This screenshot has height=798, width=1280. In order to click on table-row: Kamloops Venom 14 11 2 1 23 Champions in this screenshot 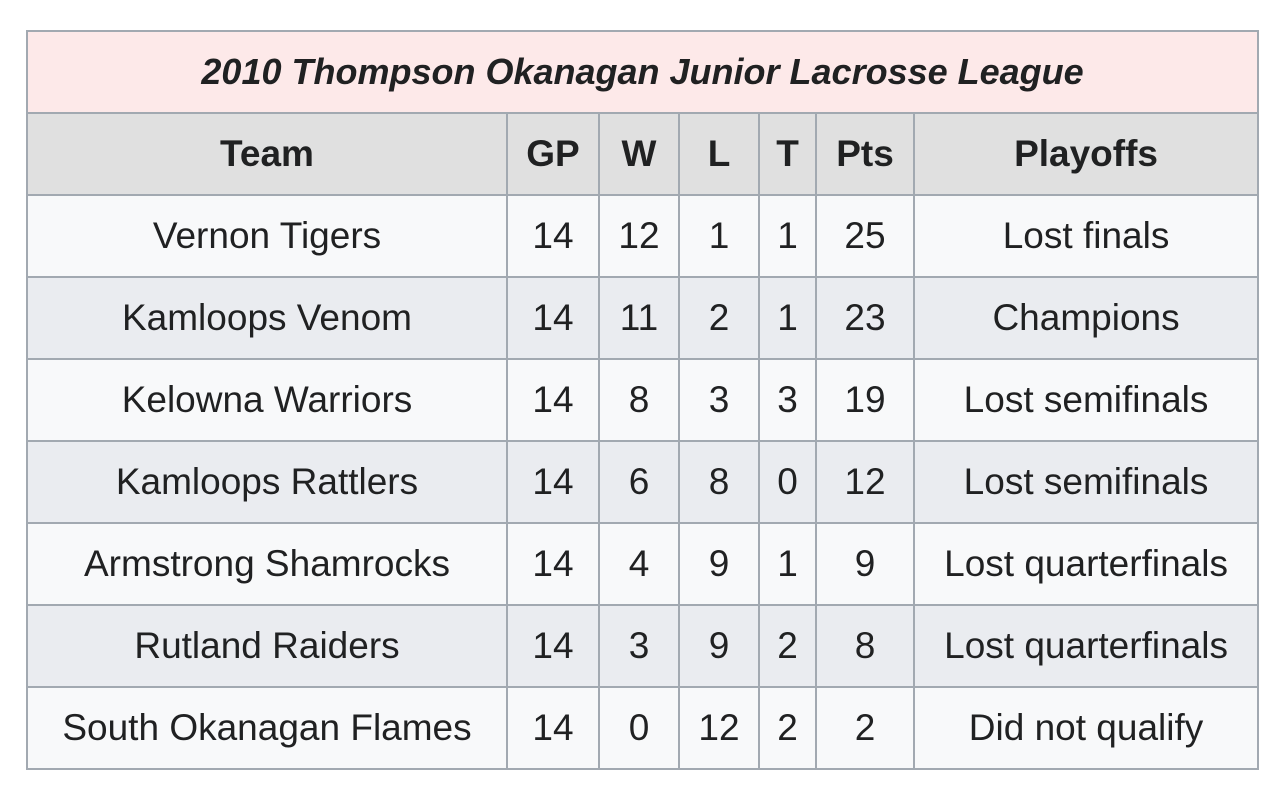, I will do `click(643, 318)`.